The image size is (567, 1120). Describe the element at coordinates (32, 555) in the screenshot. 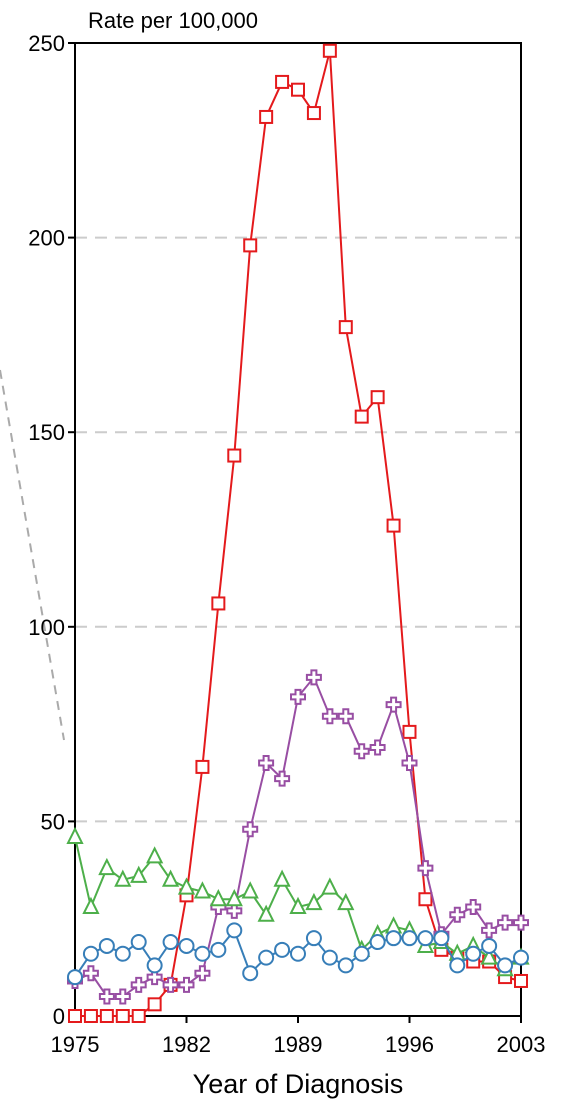

I see `decorative-dashed-guide` at that location.